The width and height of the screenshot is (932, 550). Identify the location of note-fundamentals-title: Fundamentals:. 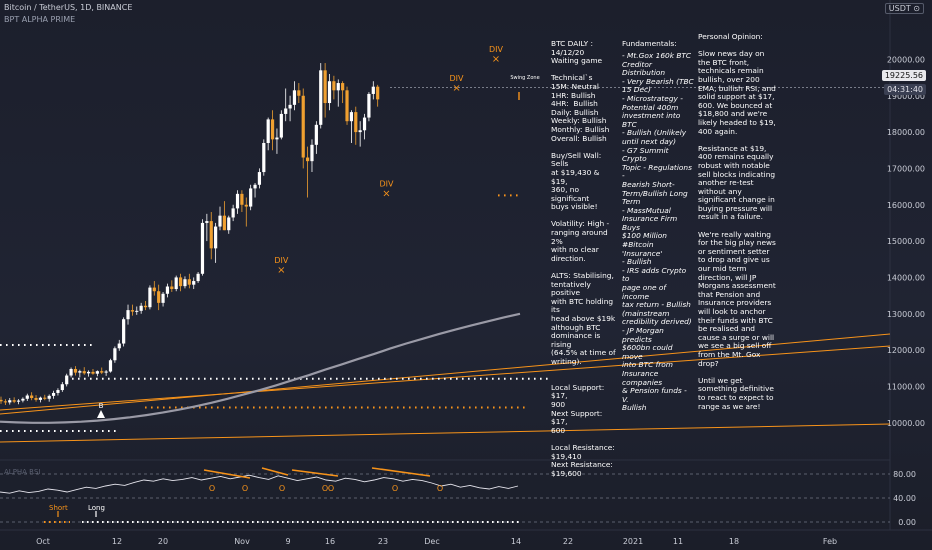
(649, 43).